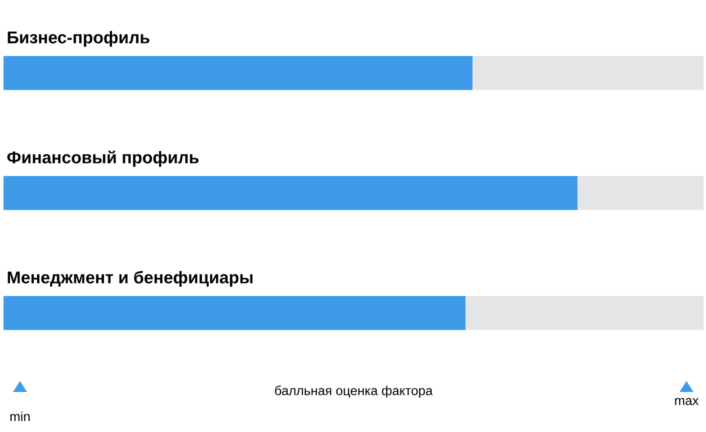 The image size is (706, 432). Describe the element at coordinates (20, 417) in the screenshot. I see `text: min` at that location.